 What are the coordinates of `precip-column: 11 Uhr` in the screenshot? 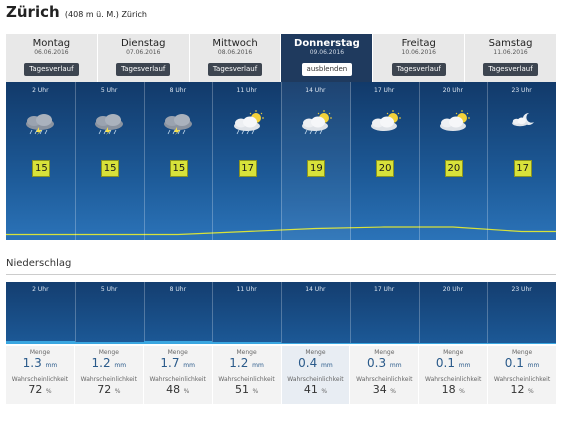 It's located at (247, 313).